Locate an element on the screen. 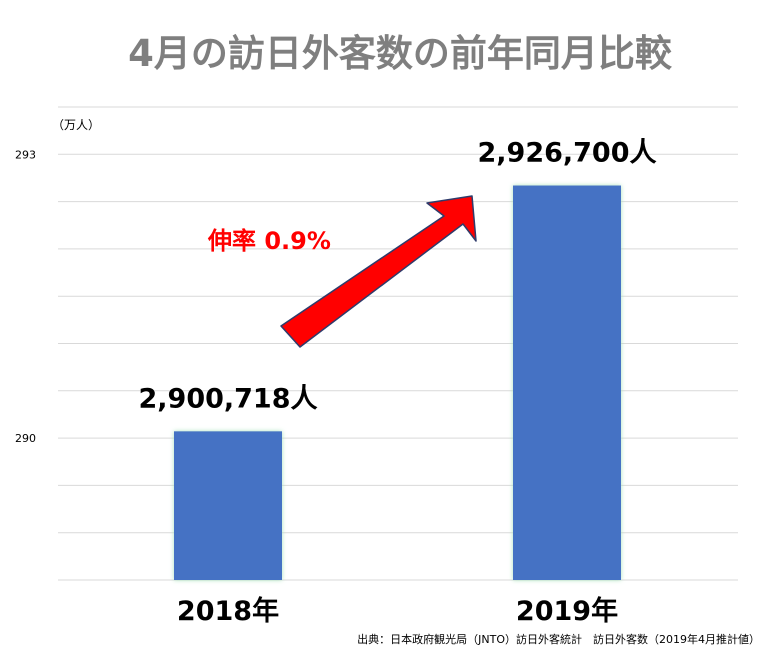 Image resolution: width=775 pixels, height=653 pixels. source-note: 出典：日本政府観光局（JNTO）訪日外客統計 訪日外客数（2019年4月推計値） is located at coordinates (558, 639).